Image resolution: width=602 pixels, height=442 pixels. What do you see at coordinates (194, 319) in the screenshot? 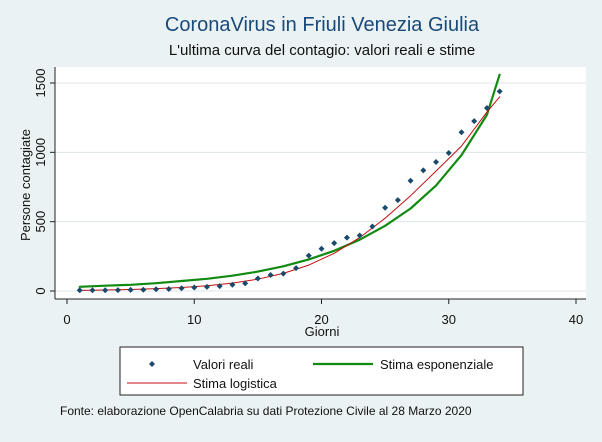
I see `x-tick-label: 10` at bounding box center [194, 319].